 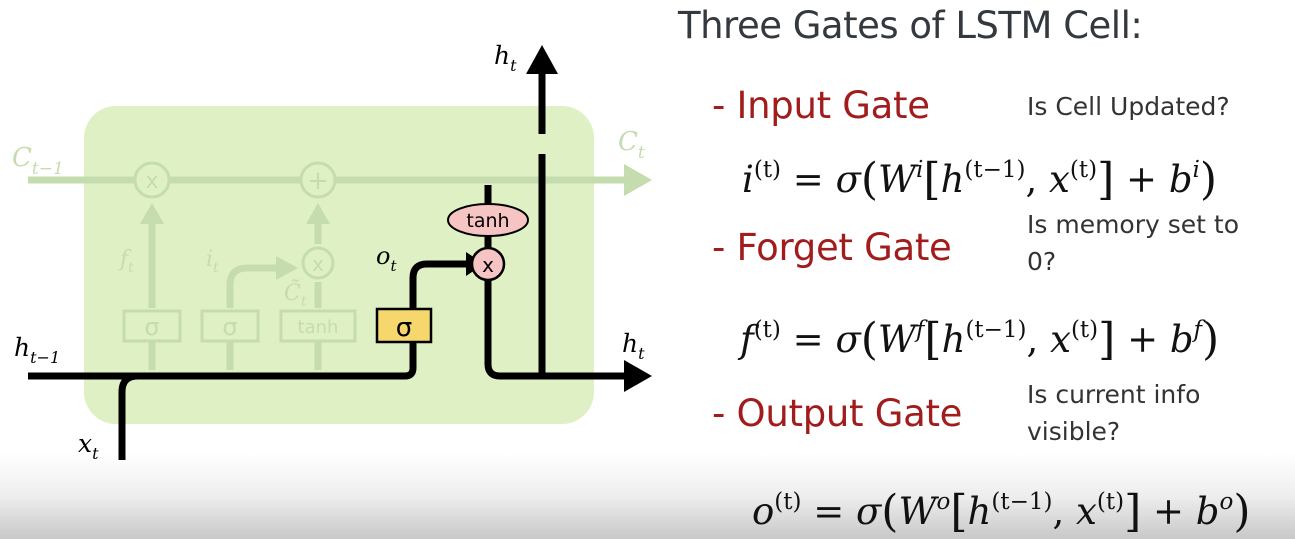 What do you see at coordinates (1133, 243) in the screenshot?
I see `forget-gate-question: Is memory set to 0?` at bounding box center [1133, 243].